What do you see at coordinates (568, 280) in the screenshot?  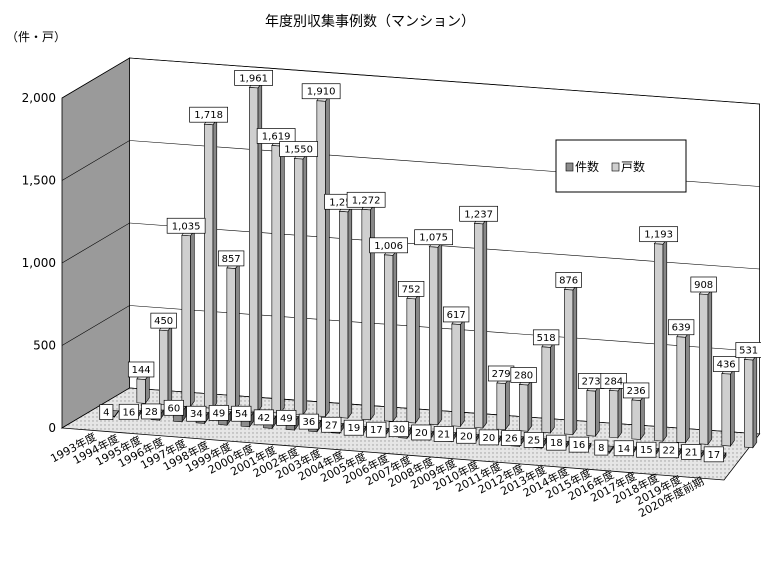 I see `data-label-series-2-19-text: 876` at bounding box center [568, 280].